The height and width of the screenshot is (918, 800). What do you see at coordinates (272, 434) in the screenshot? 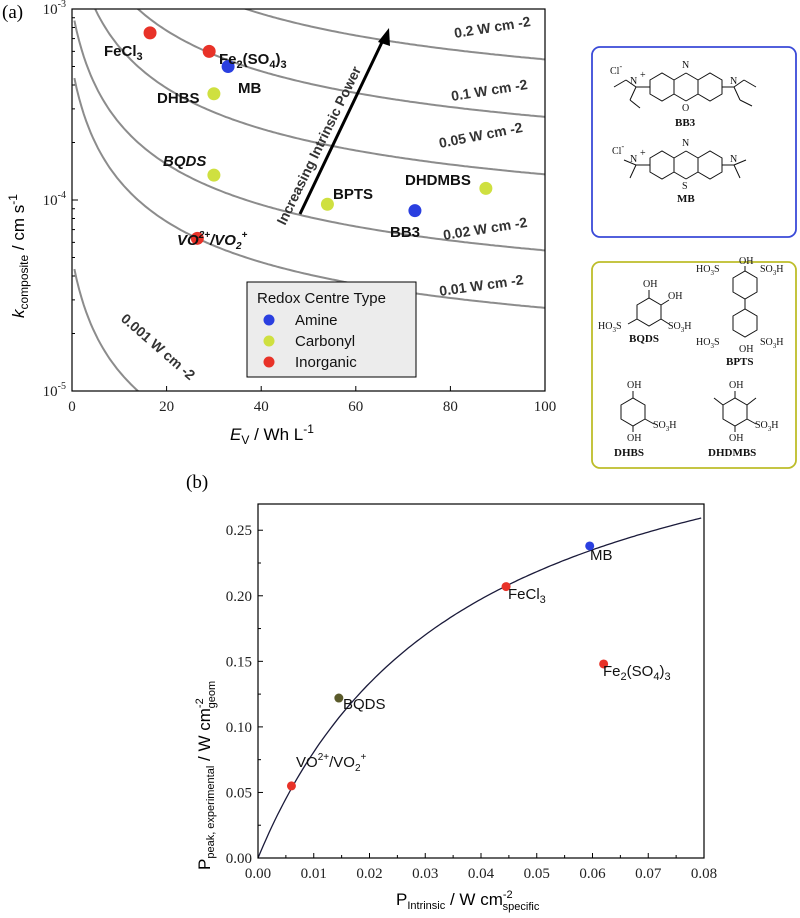
I see `panel-a-x-axis-label: EV / Wh L-1` at bounding box center [272, 434].